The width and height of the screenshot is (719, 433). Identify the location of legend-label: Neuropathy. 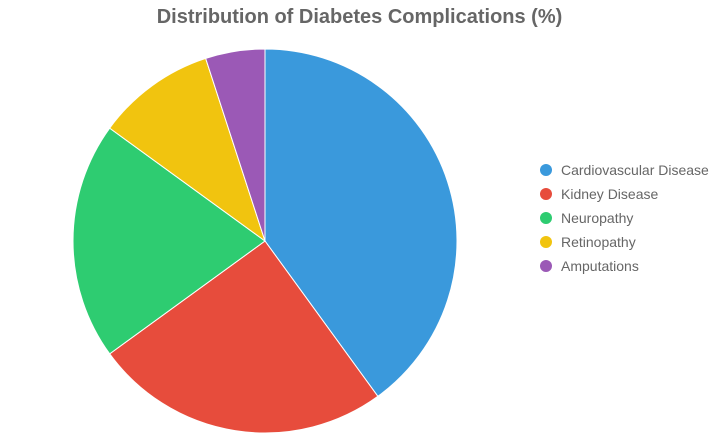
(597, 218).